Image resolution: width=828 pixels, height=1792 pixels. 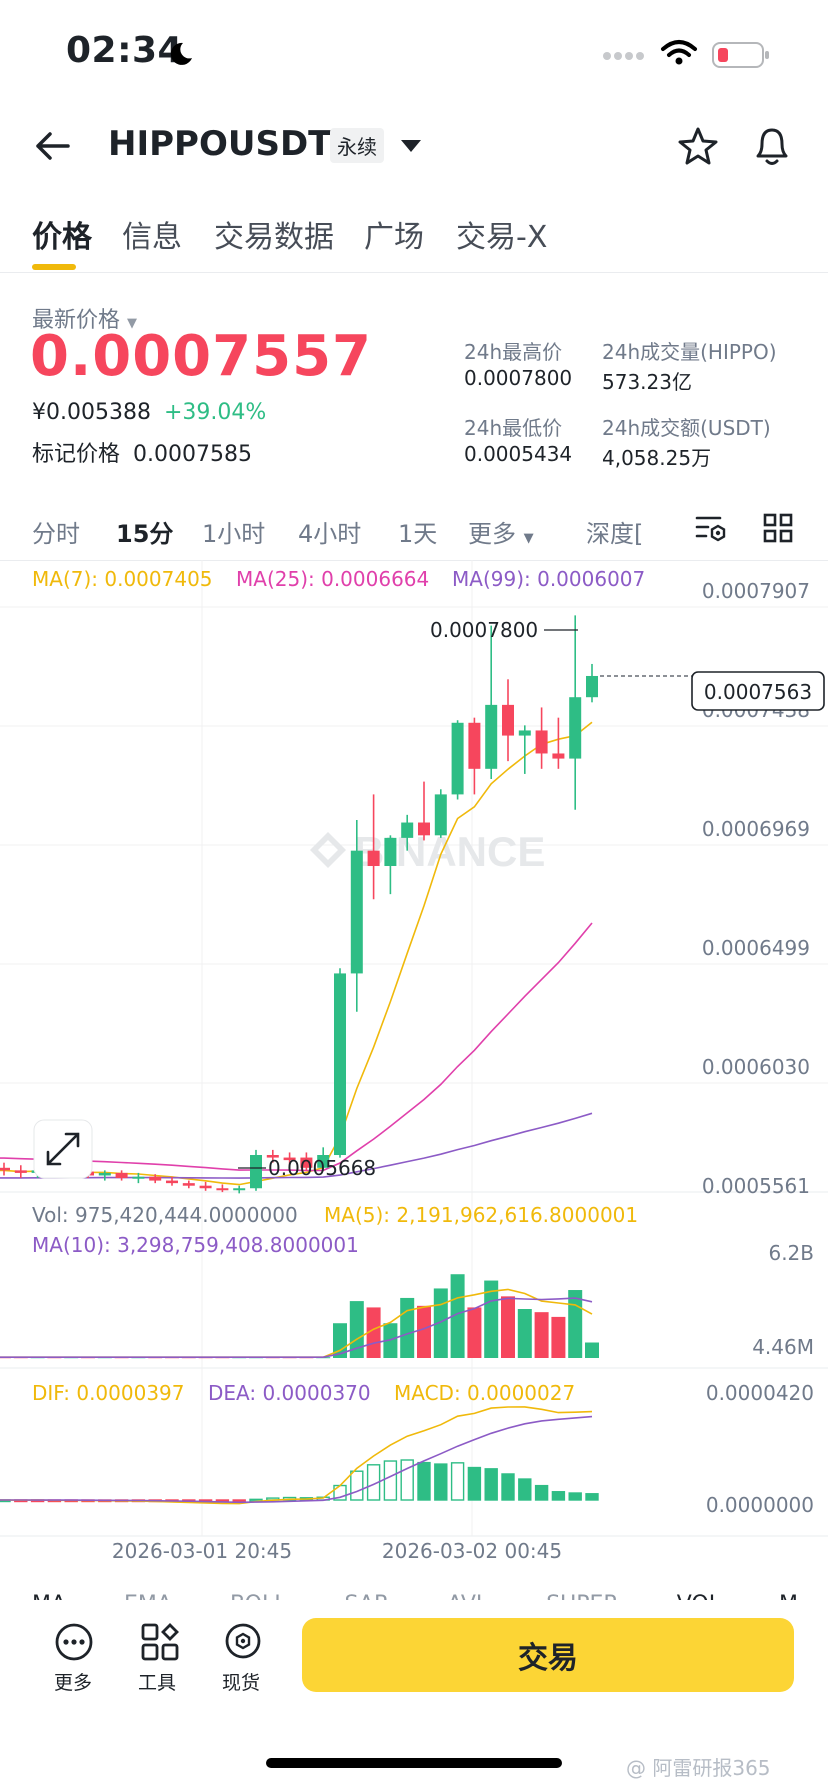 I want to click on timeframe-15m: 15分, so click(x=145, y=534).